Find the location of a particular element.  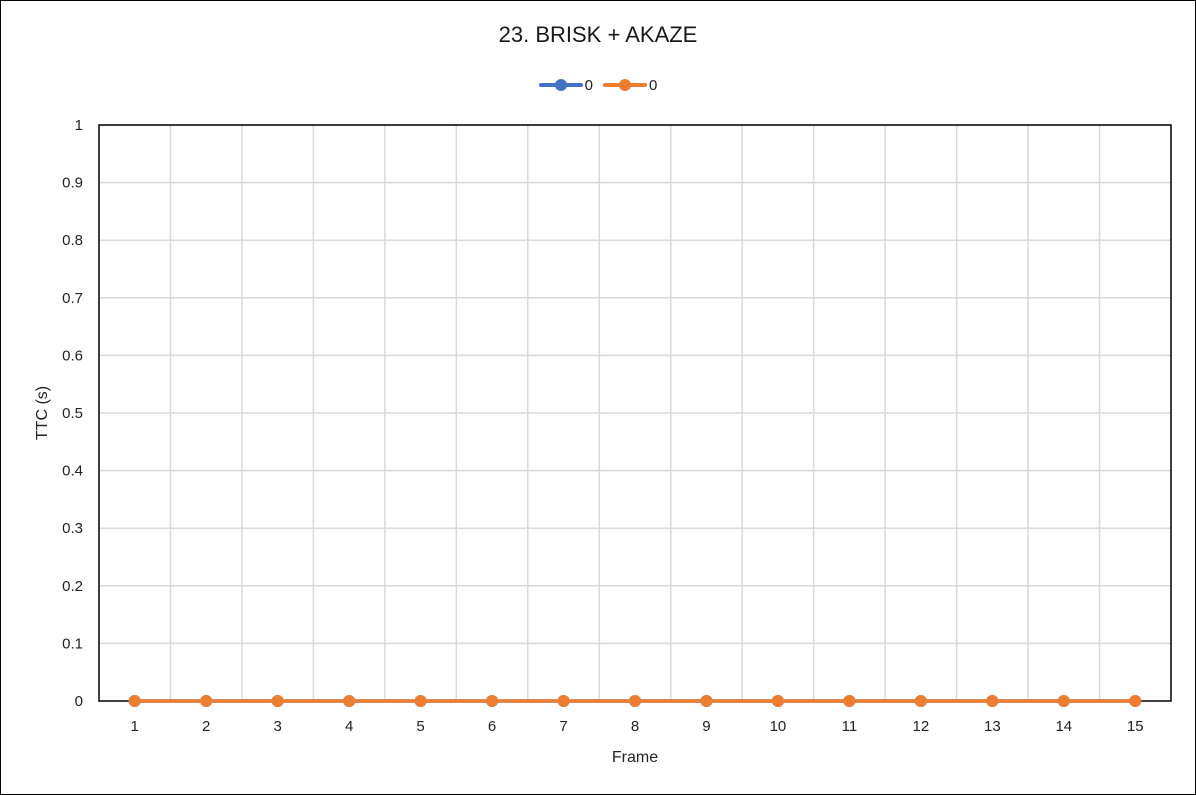

y-tick-label: 0.5 is located at coordinates (72, 413).